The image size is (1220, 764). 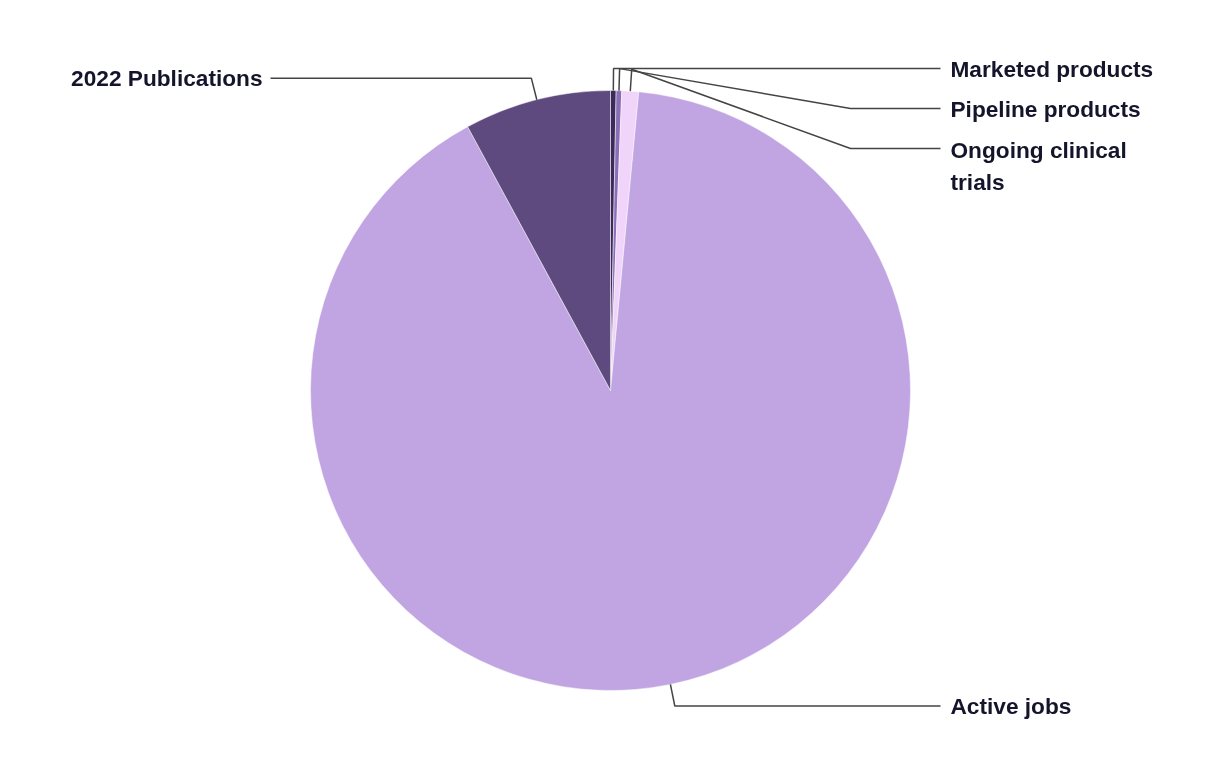 I want to click on slice-label: 2022 Publications, so click(x=167, y=78).